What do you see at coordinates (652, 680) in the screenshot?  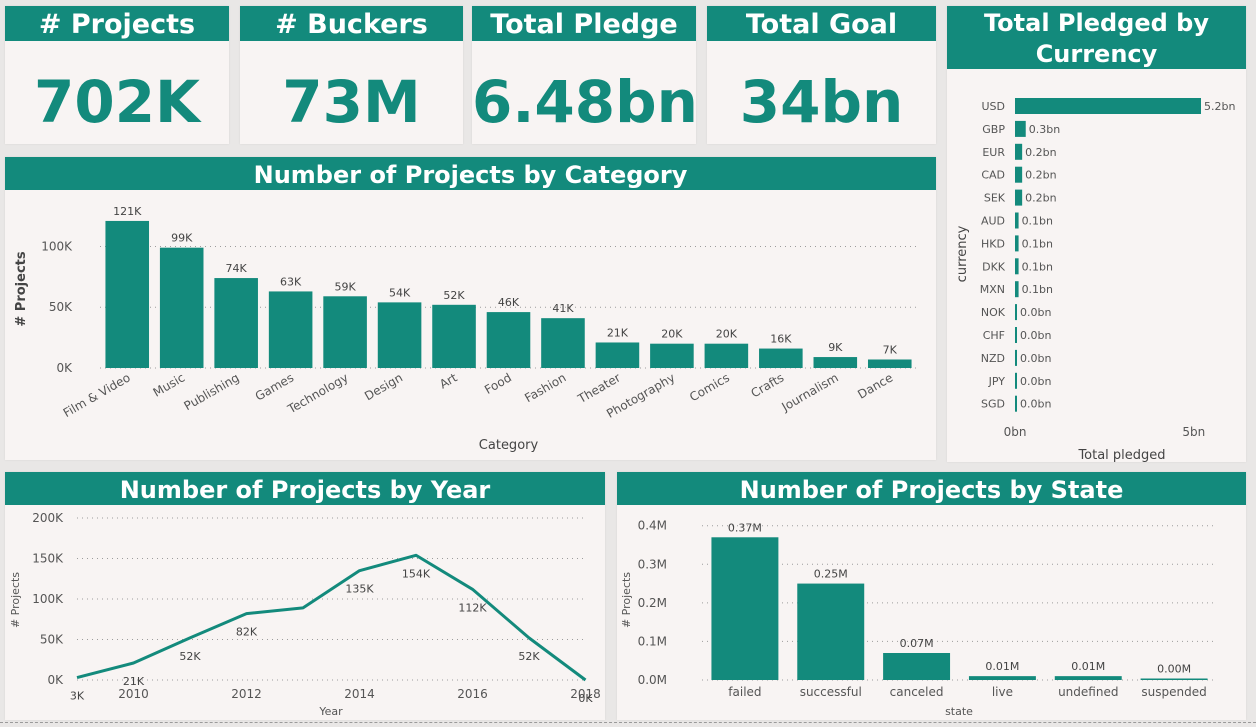 I see `y-tick-label: 0.0M` at bounding box center [652, 680].